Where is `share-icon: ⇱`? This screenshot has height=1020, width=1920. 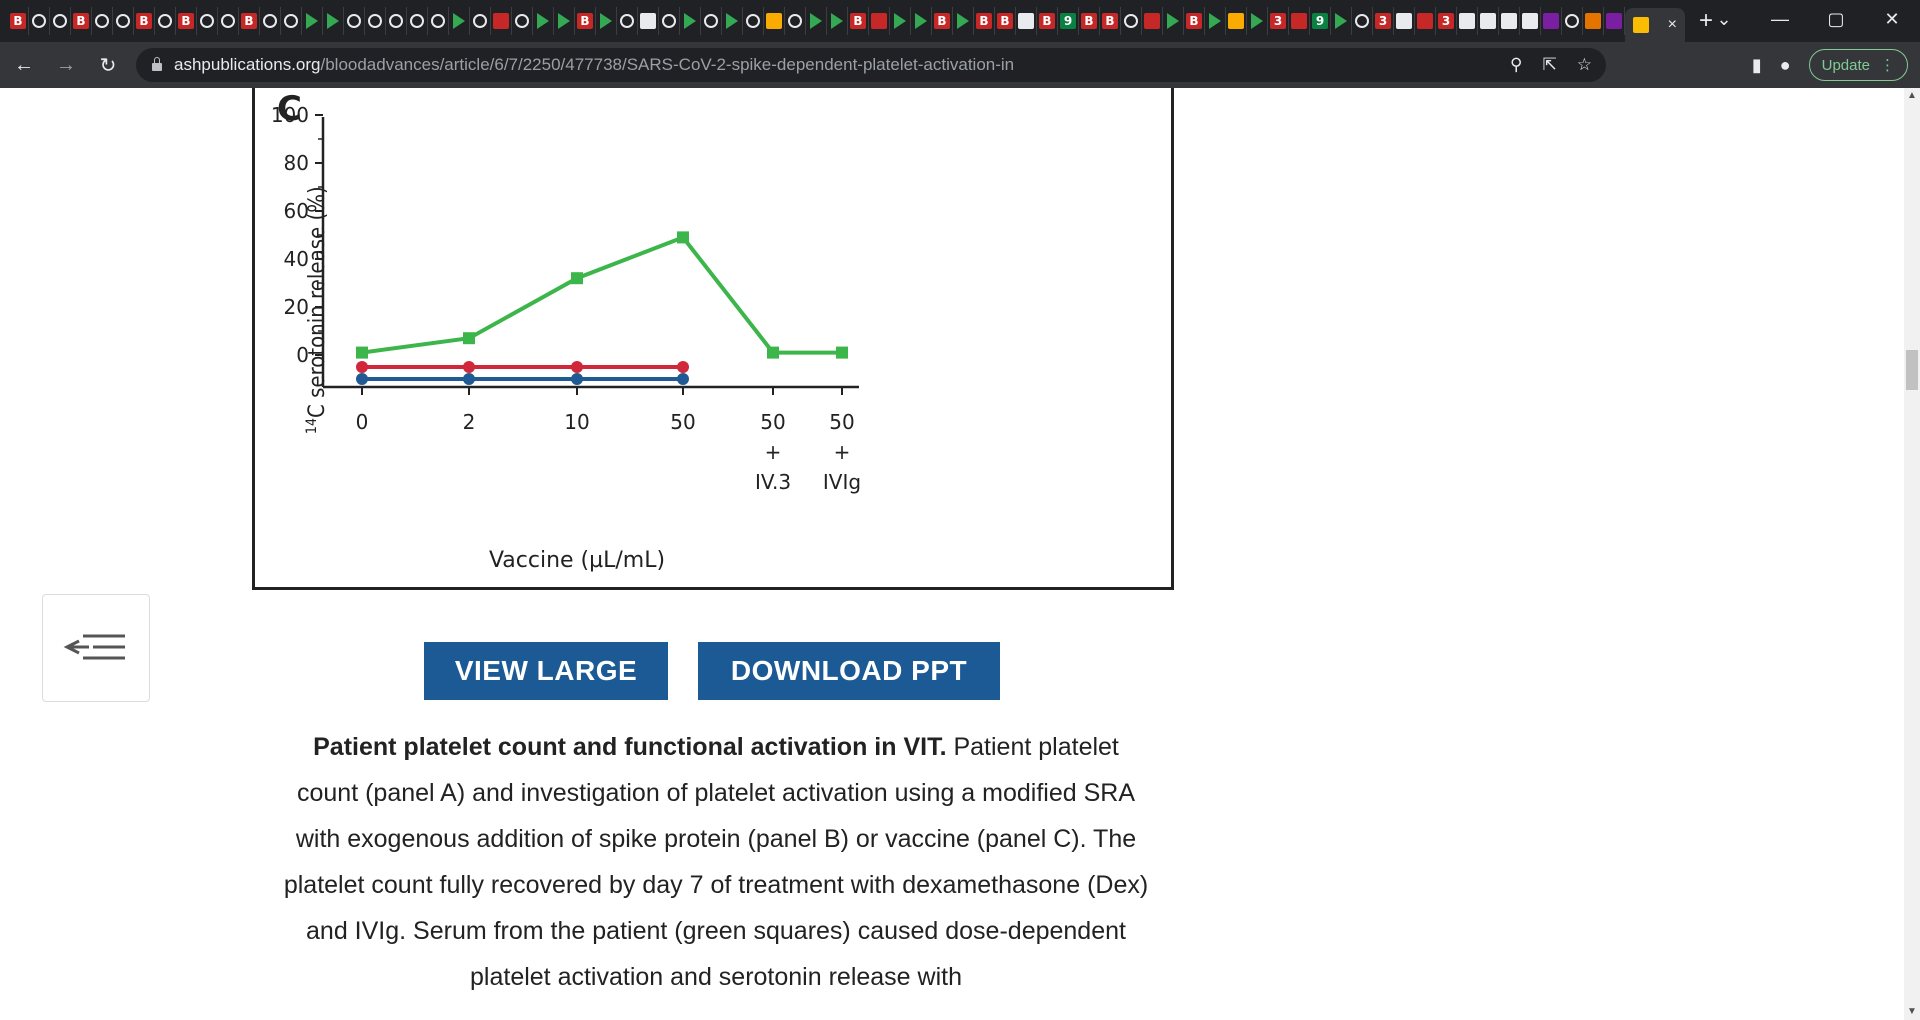
share-icon: ⇱ is located at coordinates (1549, 64).